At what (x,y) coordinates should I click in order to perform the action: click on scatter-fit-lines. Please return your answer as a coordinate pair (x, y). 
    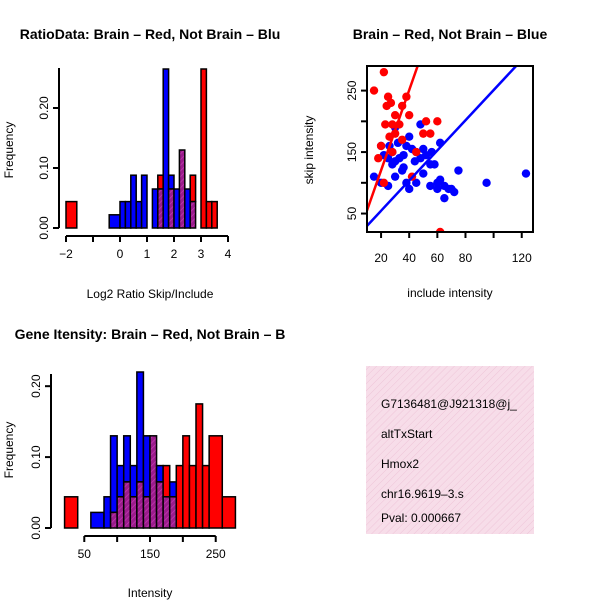
    Looking at the image, I should click on (442, 146).